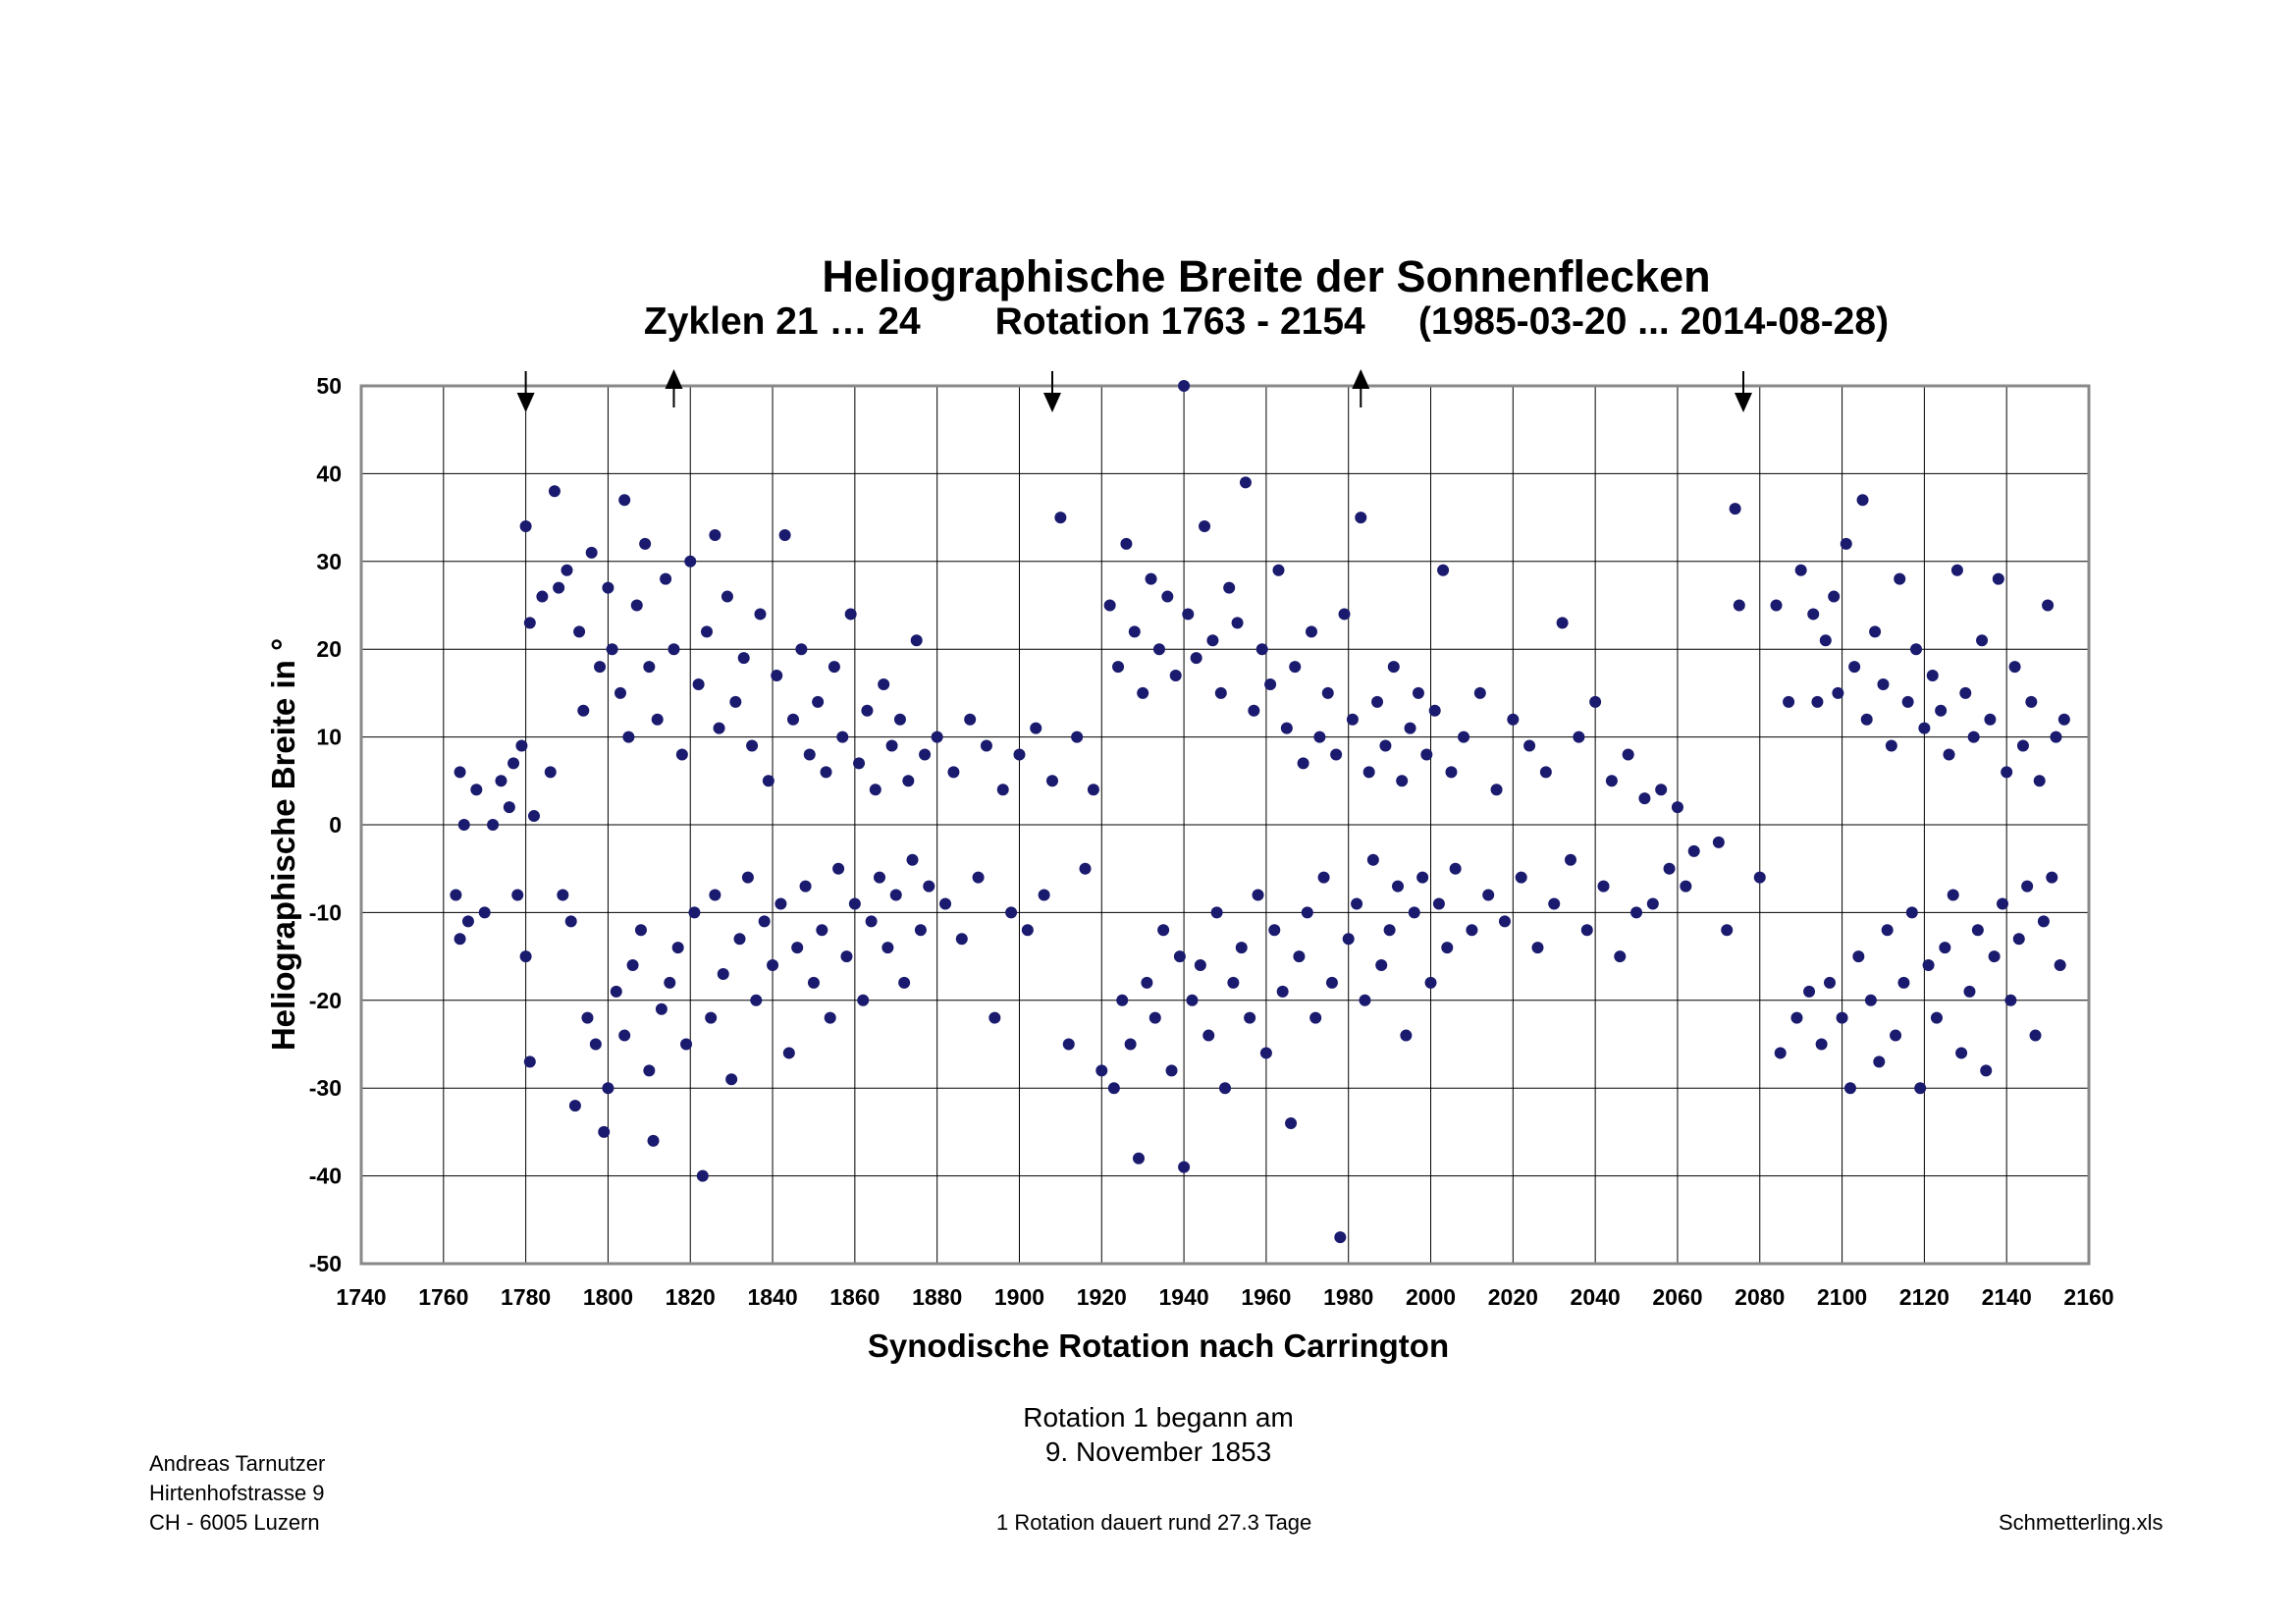  Describe the element at coordinates (237, 1463) in the screenshot. I see `author-name: Andreas Tarnutzer` at that location.